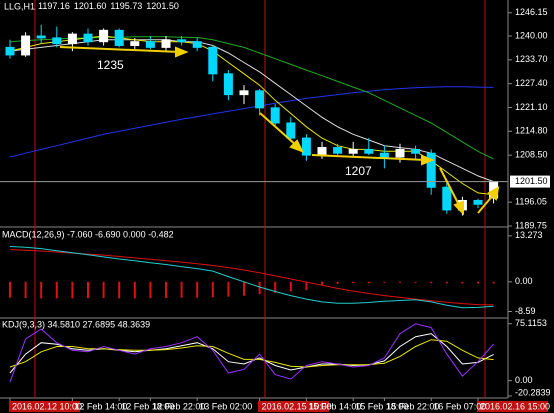 The width and height of the screenshot is (554, 413). What do you see at coordinates (47, 406) in the screenshot?
I see `x-tick-label: 2016.02.12 10:00` at bounding box center [47, 406].